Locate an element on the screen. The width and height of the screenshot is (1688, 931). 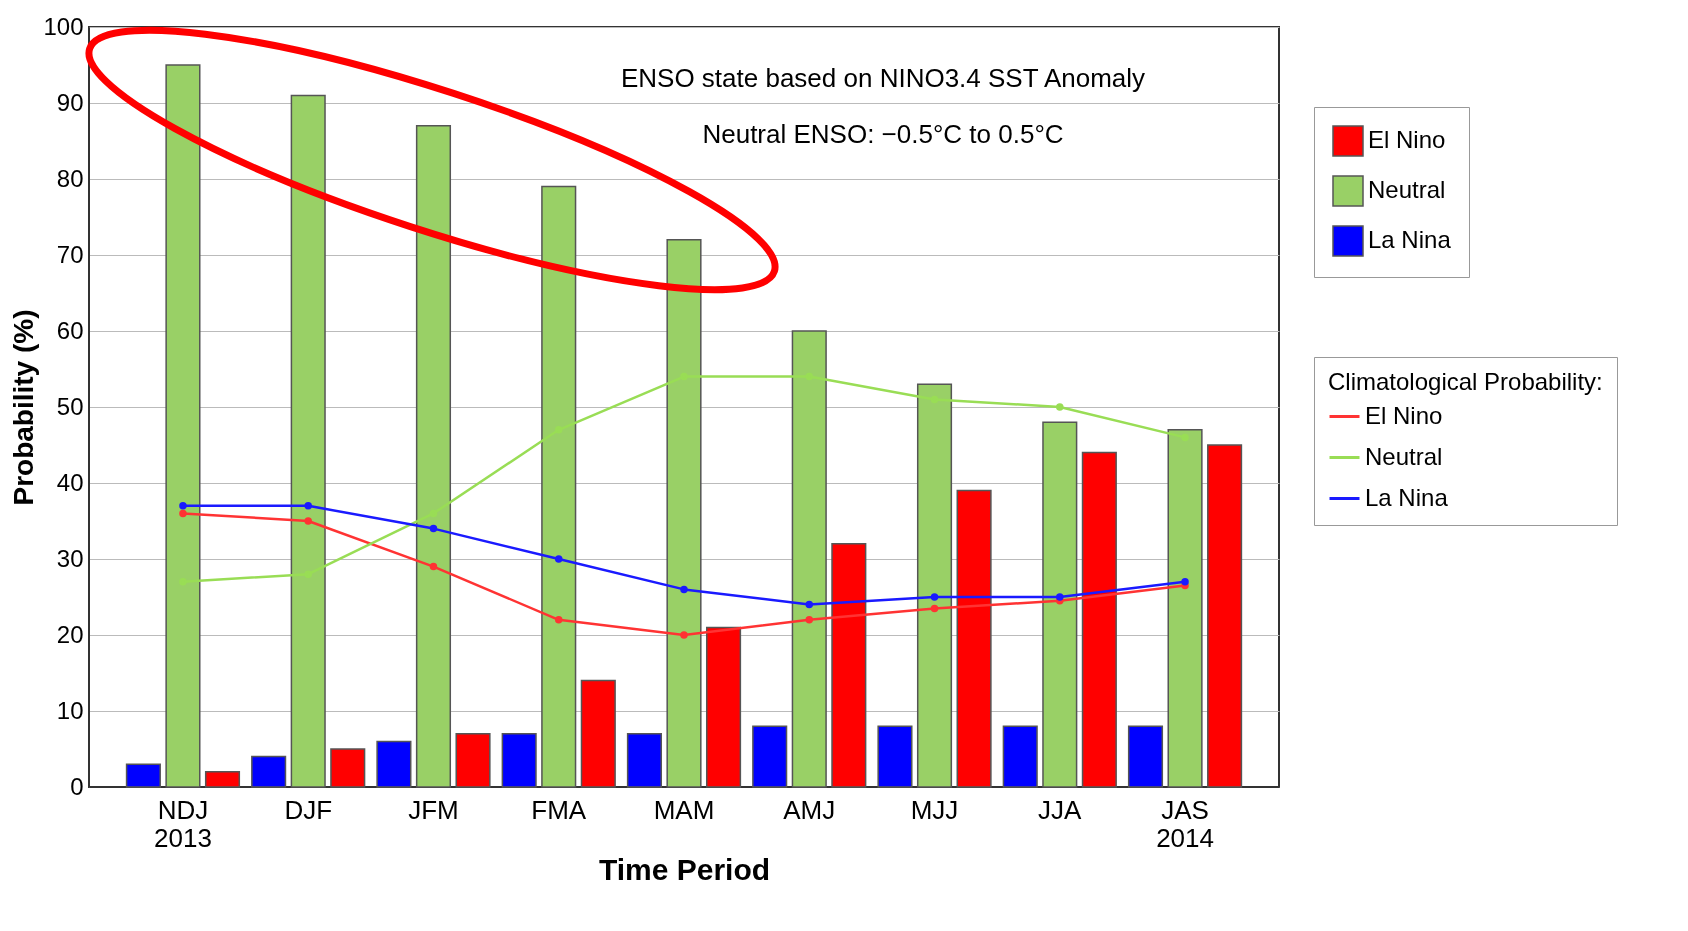
x-tick-label: NDJ 2013 is located at coordinates (183, 823).